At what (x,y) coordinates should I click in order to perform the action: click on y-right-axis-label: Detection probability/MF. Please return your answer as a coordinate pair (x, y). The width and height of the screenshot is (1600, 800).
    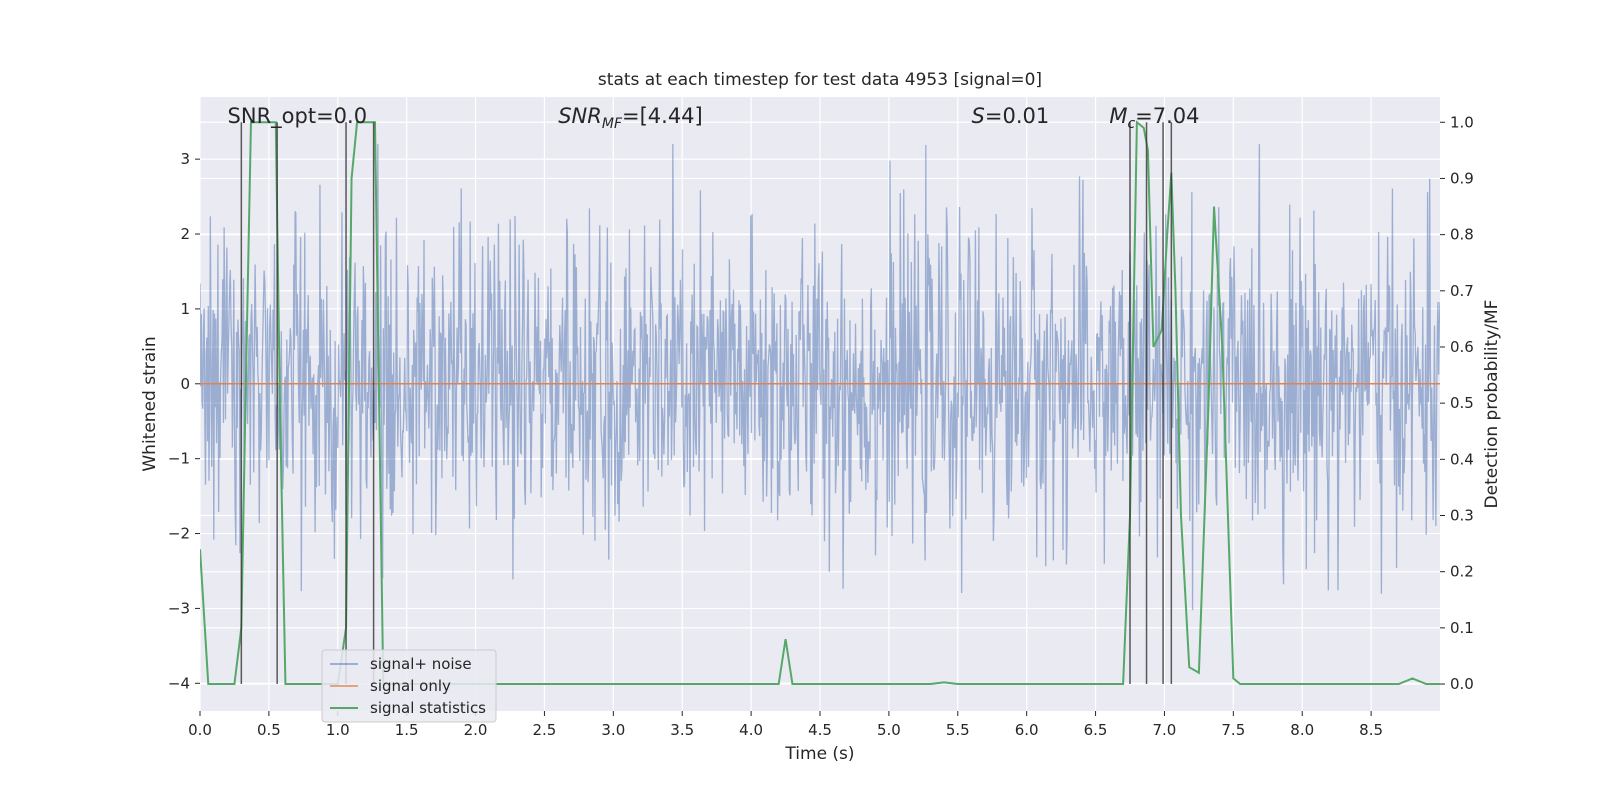
    Looking at the image, I should click on (1492, 404).